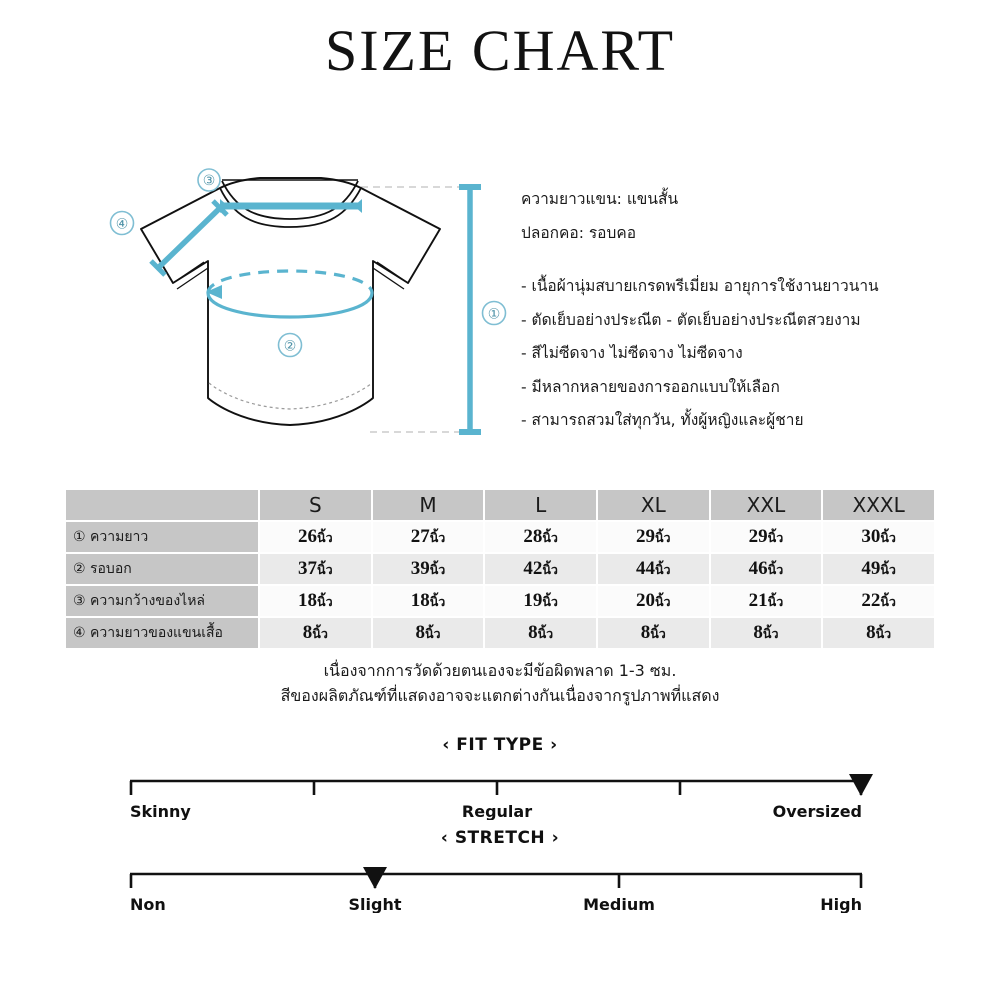 This screenshot has height=1000, width=1000. What do you see at coordinates (497, 811) in the screenshot?
I see `fit-label-regular: Regular` at bounding box center [497, 811].